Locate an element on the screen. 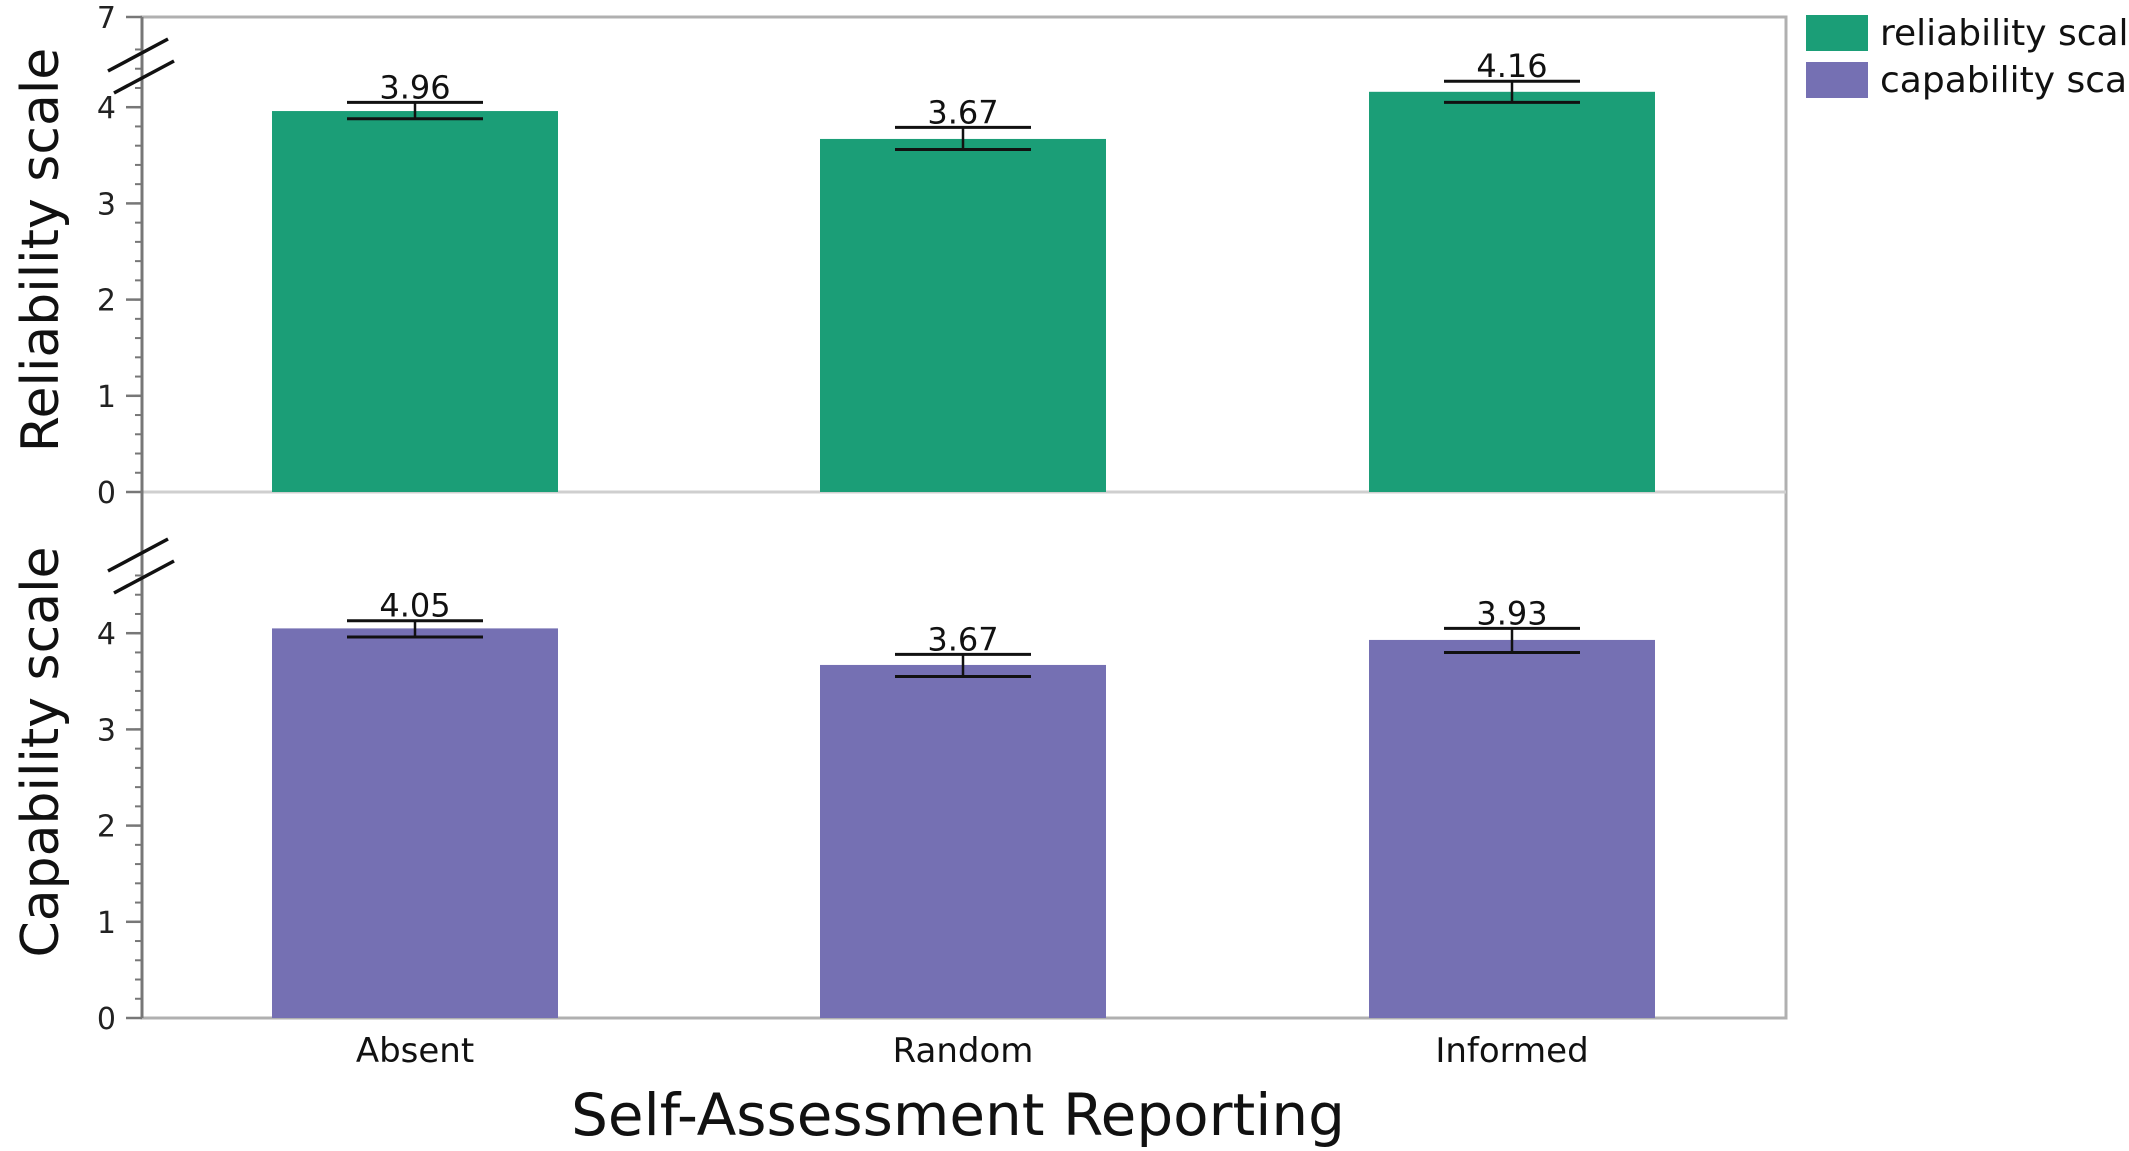 The height and width of the screenshot is (1151, 2129). data-label: 4.16 is located at coordinates (1511, 66).